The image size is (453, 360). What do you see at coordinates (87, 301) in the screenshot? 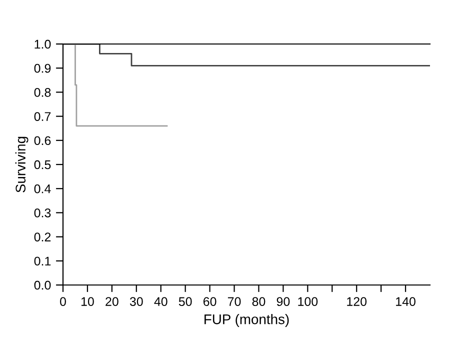
I see `x-tick-label: 10` at bounding box center [87, 301].